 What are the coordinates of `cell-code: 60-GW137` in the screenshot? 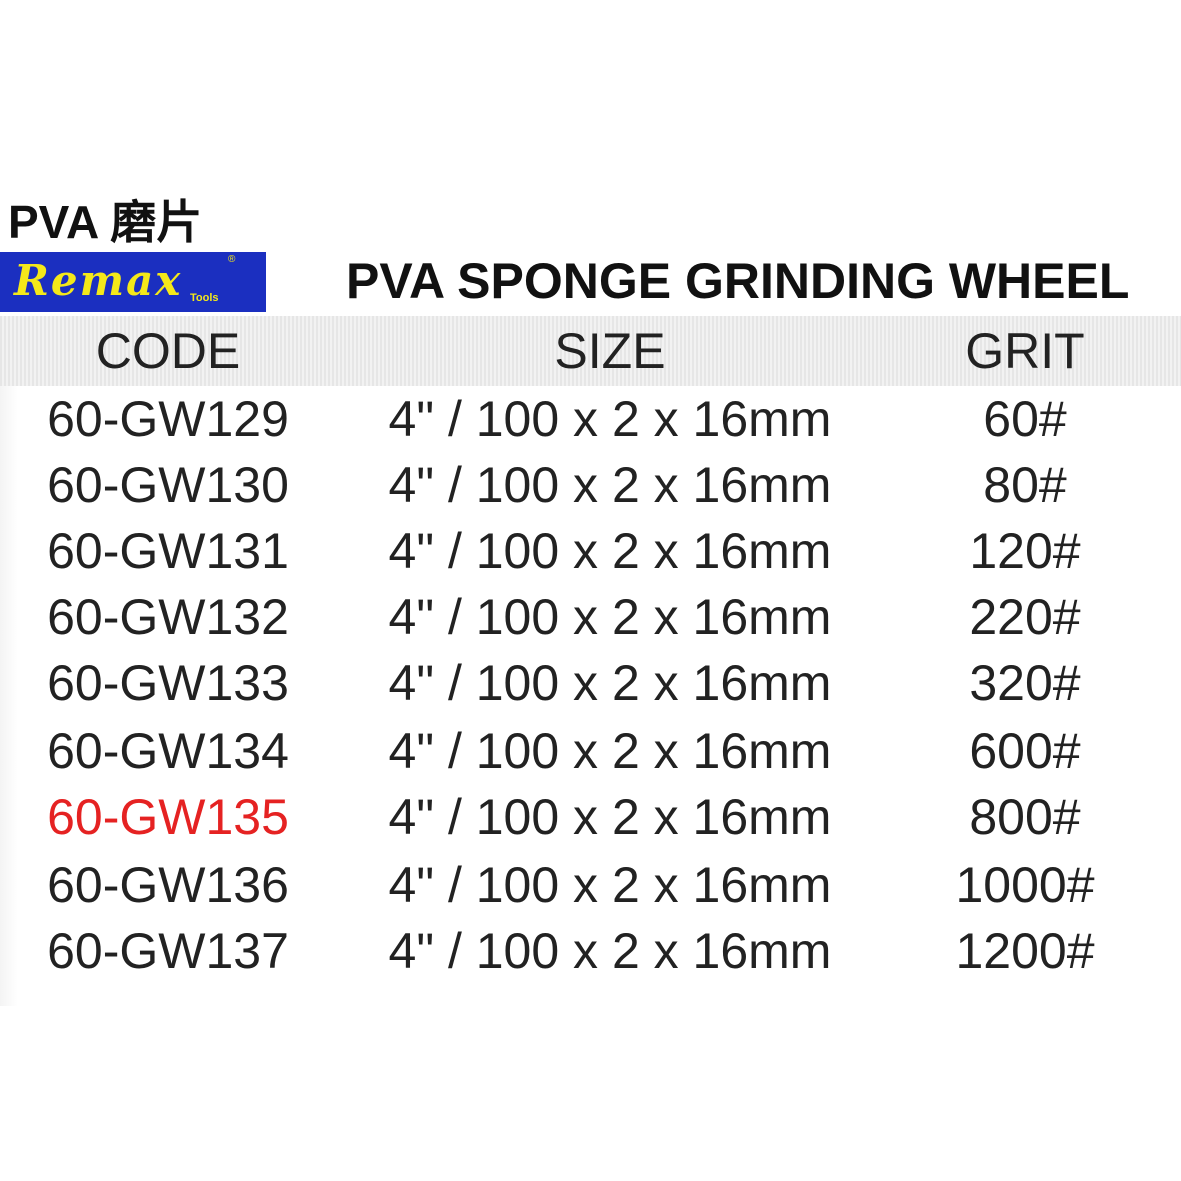 It's located at (168, 951).